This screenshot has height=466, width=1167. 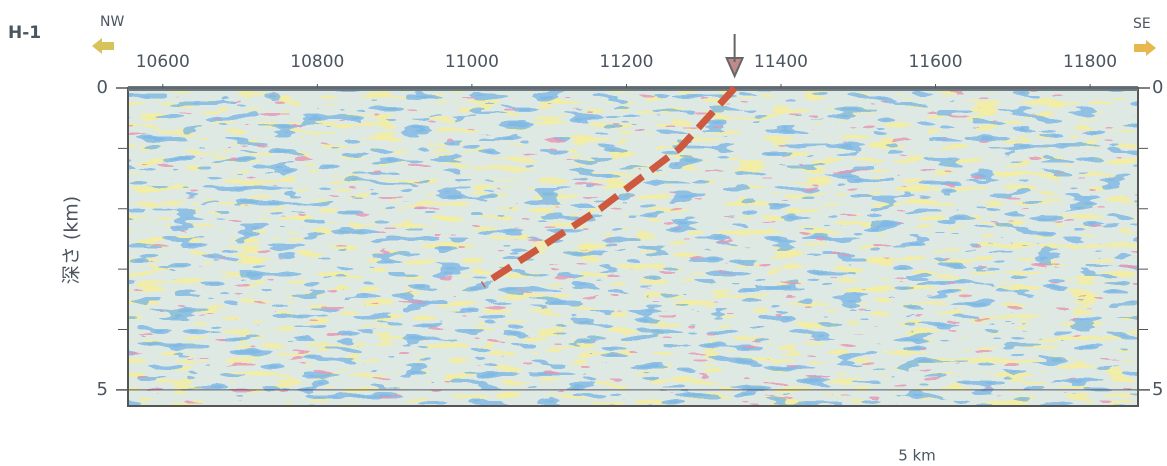 What do you see at coordinates (317, 62) in the screenshot?
I see `x-tick-label: 10800` at bounding box center [317, 62].